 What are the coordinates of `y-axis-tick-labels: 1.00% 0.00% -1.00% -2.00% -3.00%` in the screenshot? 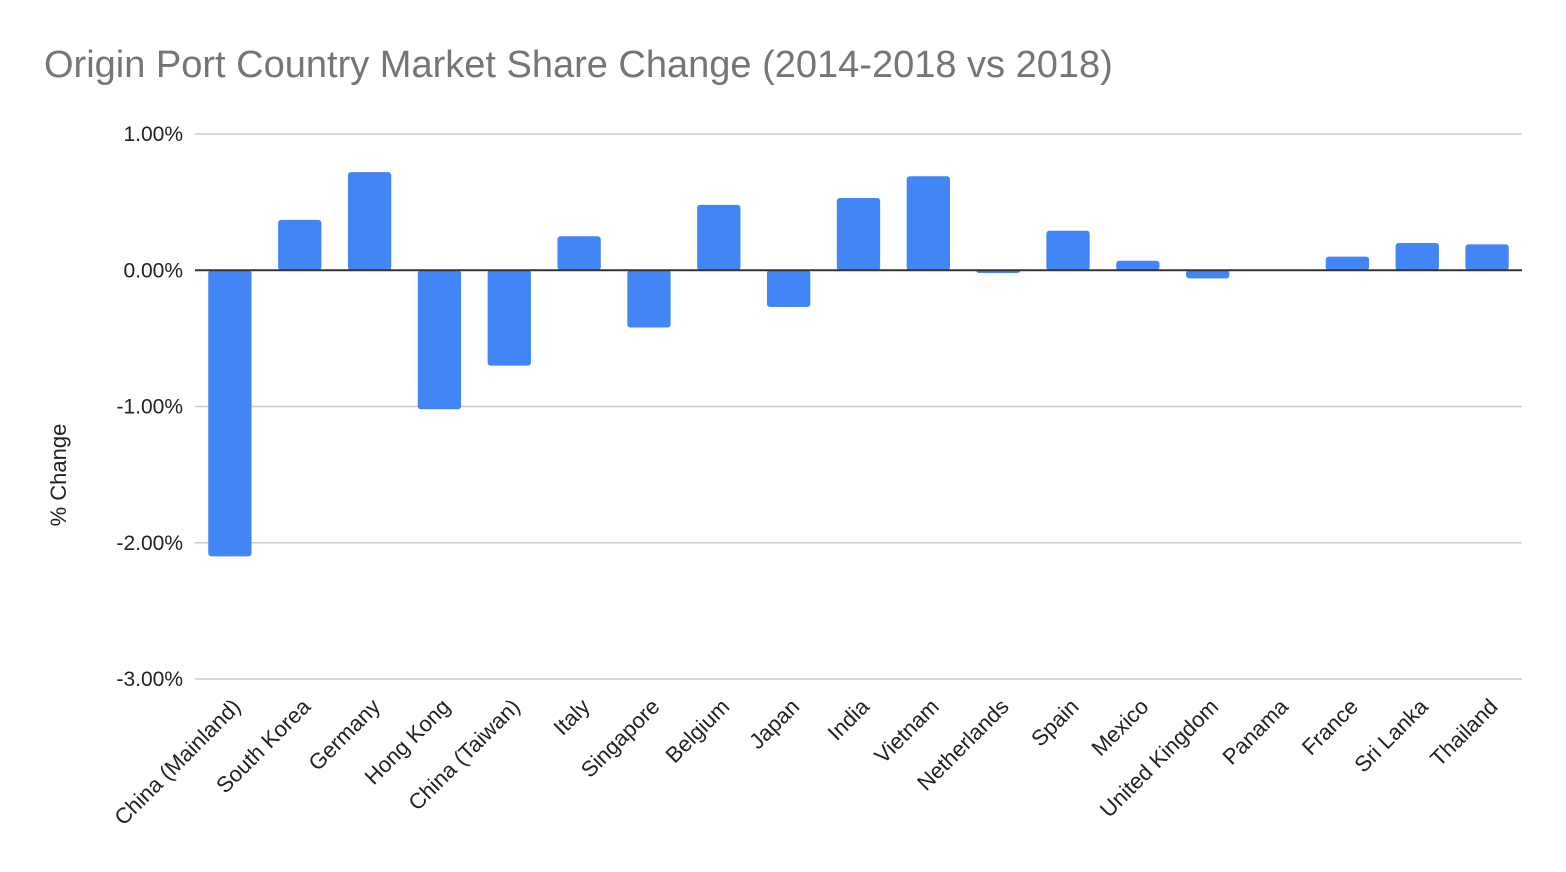 It's located at (149, 407).